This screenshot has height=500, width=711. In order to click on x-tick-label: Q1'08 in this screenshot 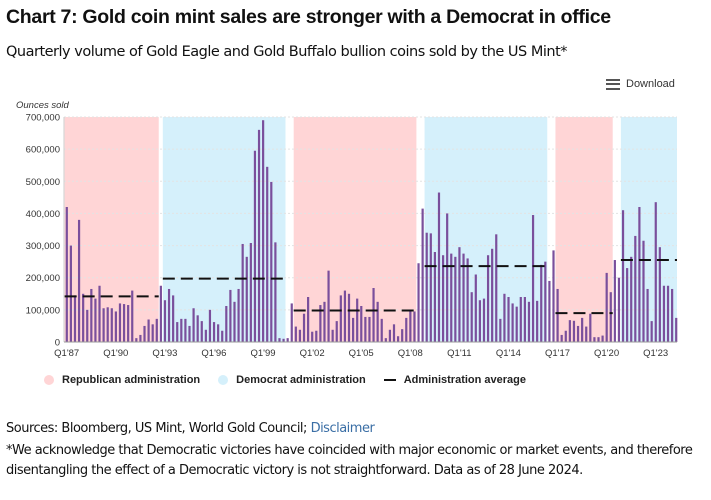, I will do `click(410, 353)`.